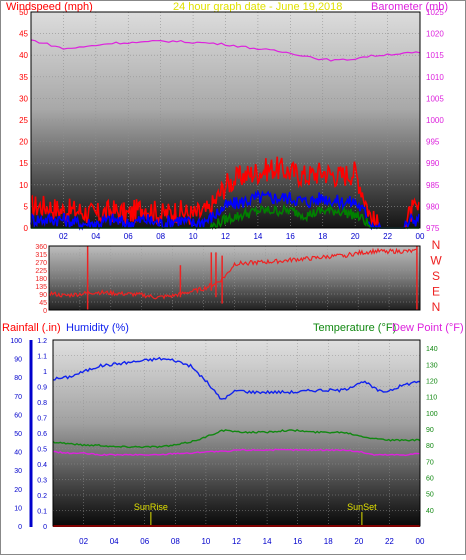 The height and width of the screenshot is (560, 466). What do you see at coordinates (420, 541) in the screenshot?
I see `temp-x-tick: 00` at bounding box center [420, 541].